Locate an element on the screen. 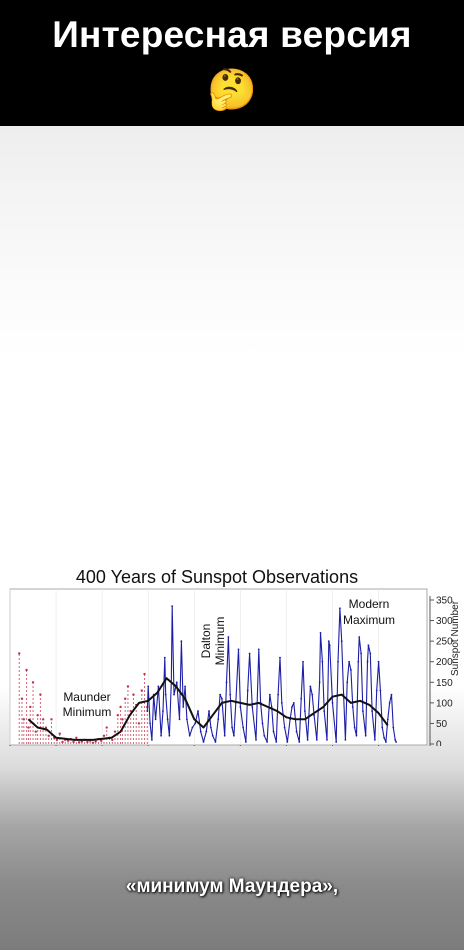 Image resolution: width=464 pixels, height=950 pixels. maunder-minimum-label-line2: Minimum is located at coordinates (87, 712).